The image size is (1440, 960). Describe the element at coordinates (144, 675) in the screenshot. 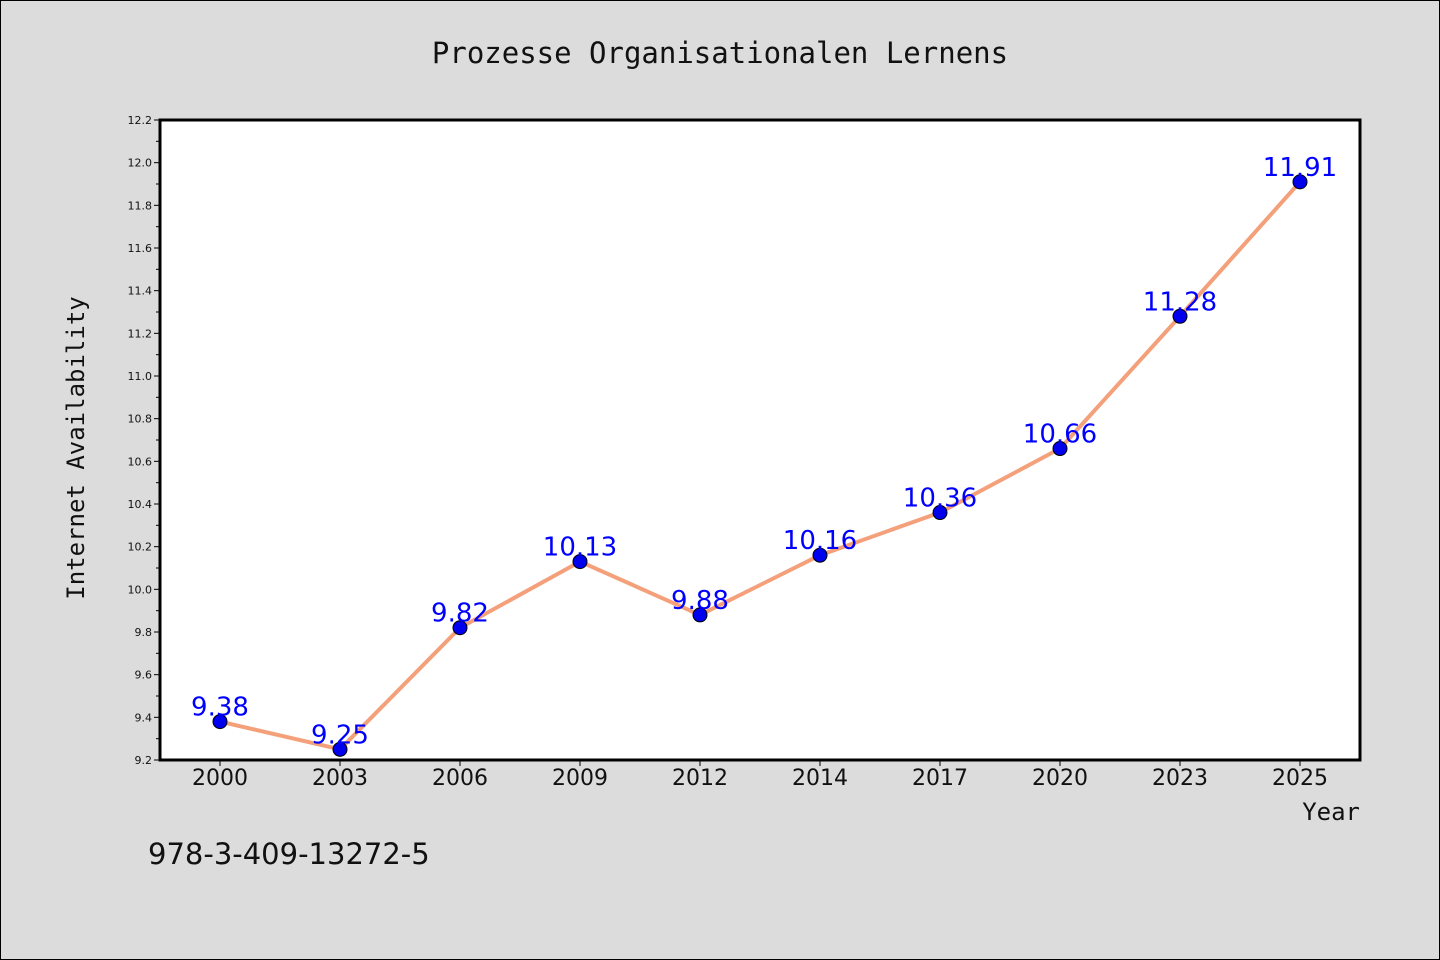

I see `y-tick-label: 9.6` at that location.